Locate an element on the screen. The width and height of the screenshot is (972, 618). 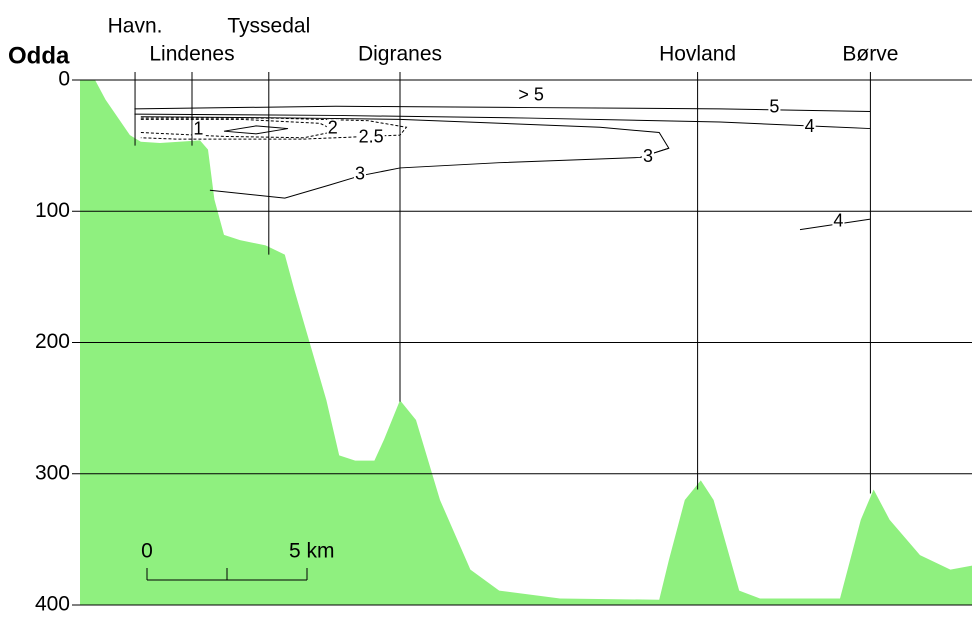
station-label: Lindenes is located at coordinates (191, 54).